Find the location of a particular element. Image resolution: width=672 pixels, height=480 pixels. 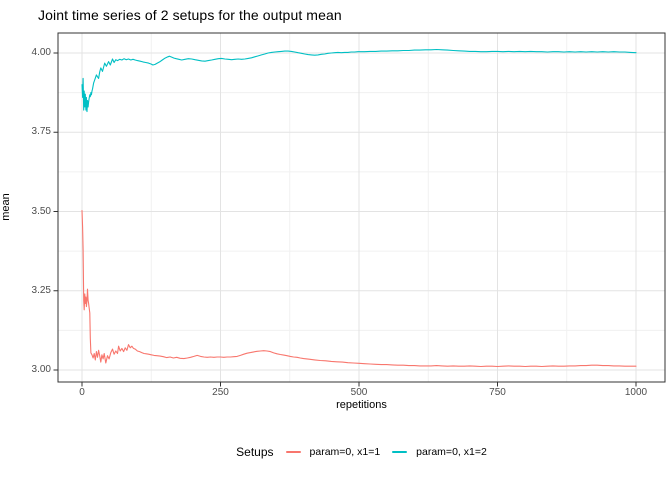

legend-label: param=0, x1=1 is located at coordinates (345, 452).